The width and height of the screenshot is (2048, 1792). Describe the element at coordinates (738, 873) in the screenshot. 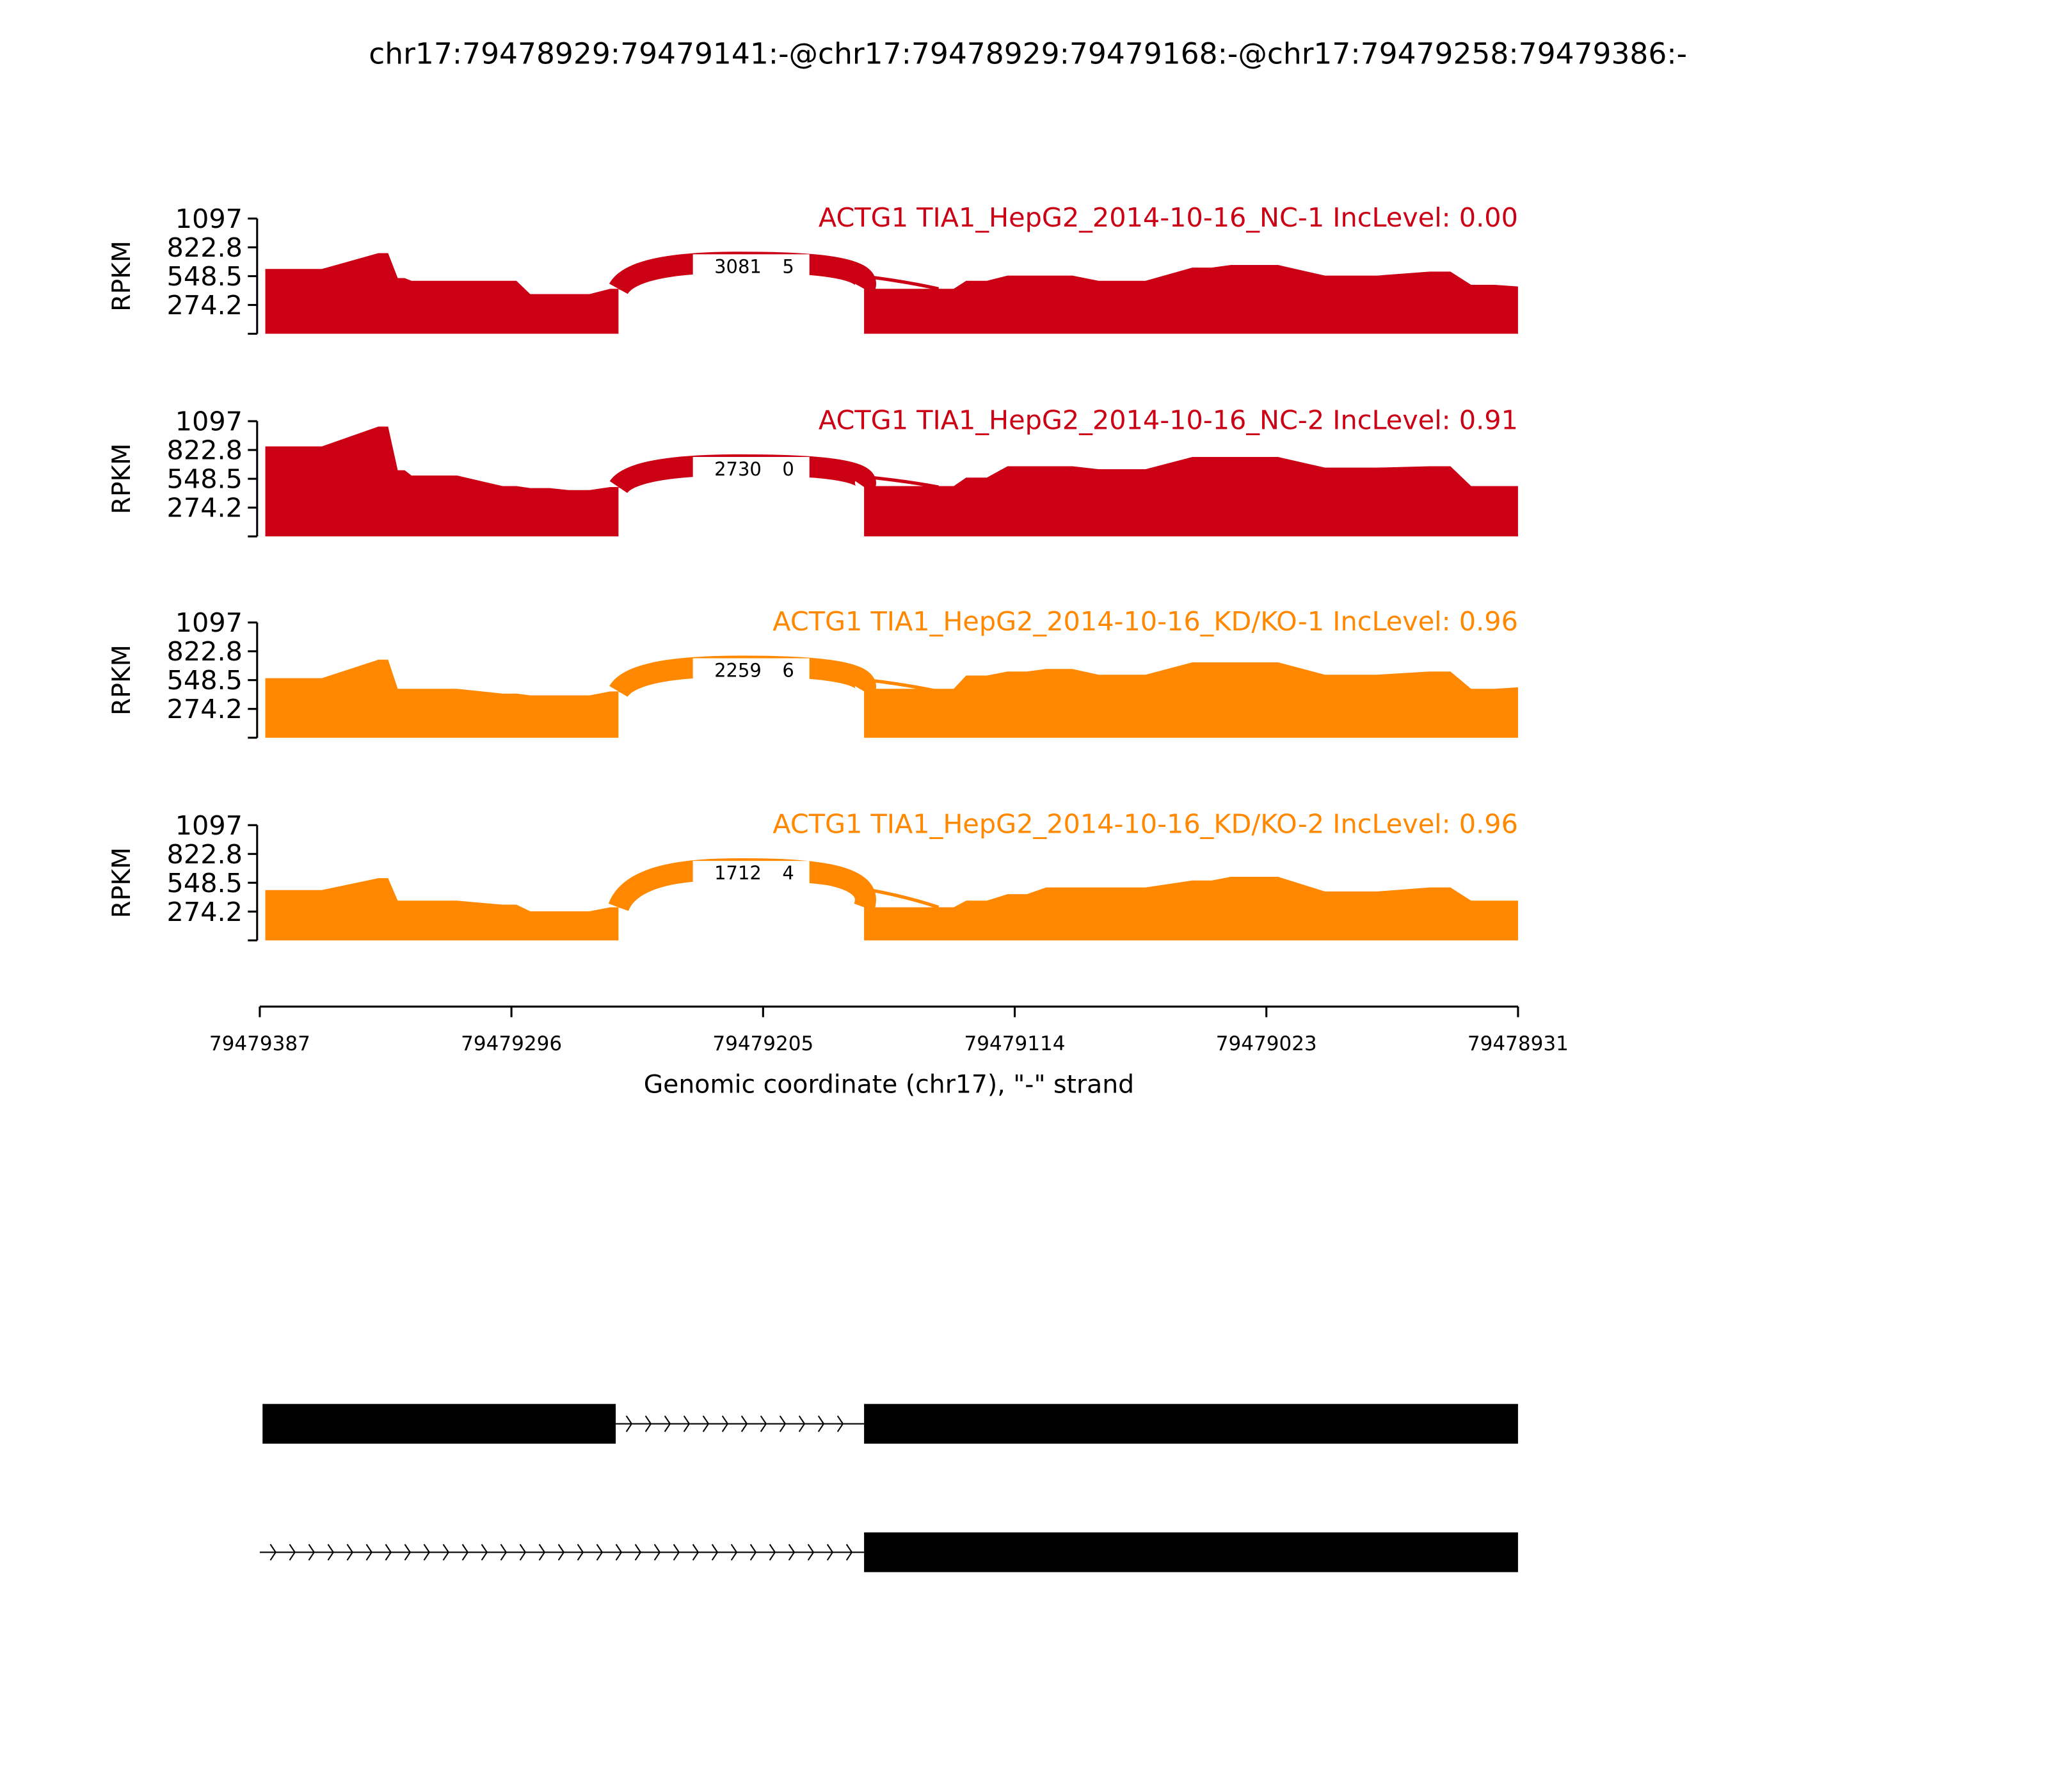

I see `junction-count-inclusion: 1712` at that location.